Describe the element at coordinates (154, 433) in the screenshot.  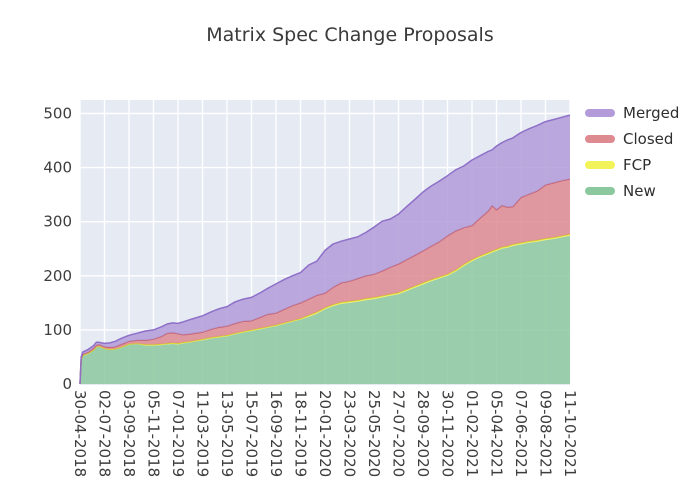
I see `x-tick-label: 05-11-2018` at that location.